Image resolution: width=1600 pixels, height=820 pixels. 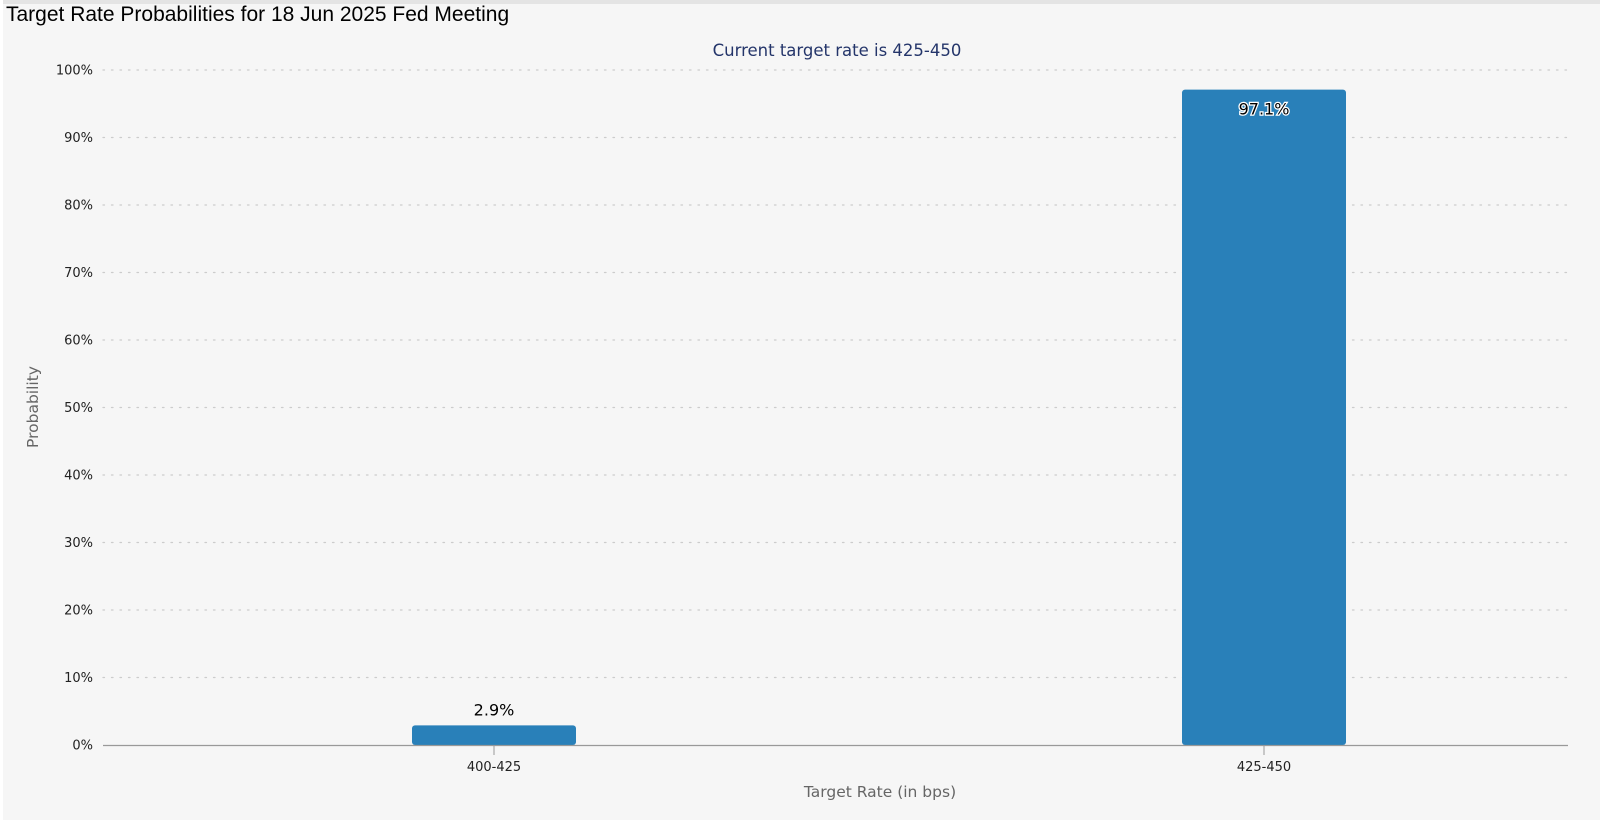 I want to click on y-tick-label: 50%, so click(x=78, y=408).